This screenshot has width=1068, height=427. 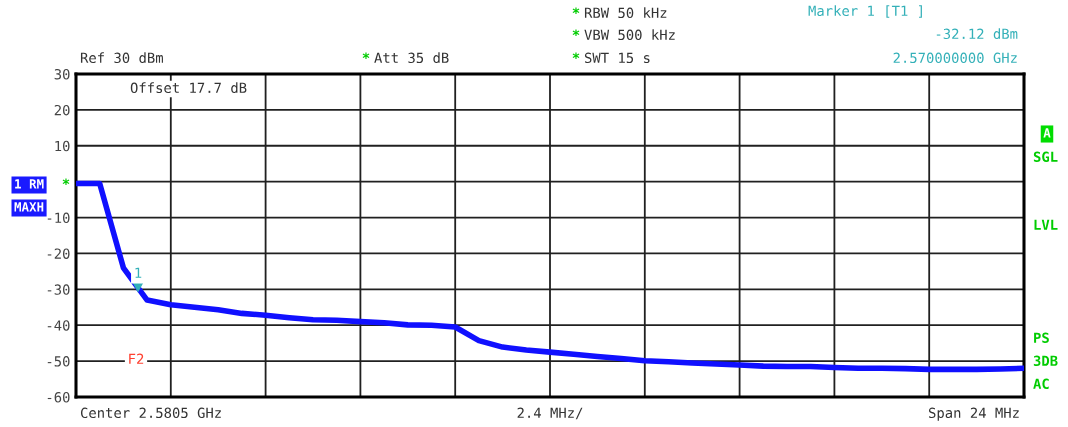 What do you see at coordinates (1045, 157) in the screenshot?
I see `text: SGL` at bounding box center [1045, 157].